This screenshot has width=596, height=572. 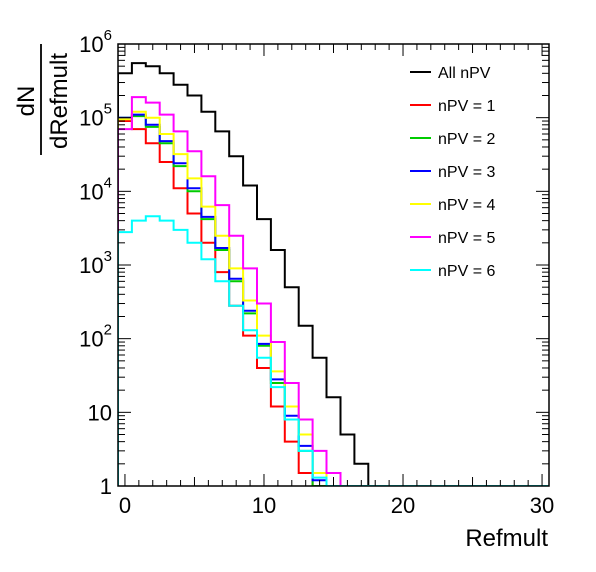 I want to click on x-tick-label-30: 30, so click(x=542, y=505).